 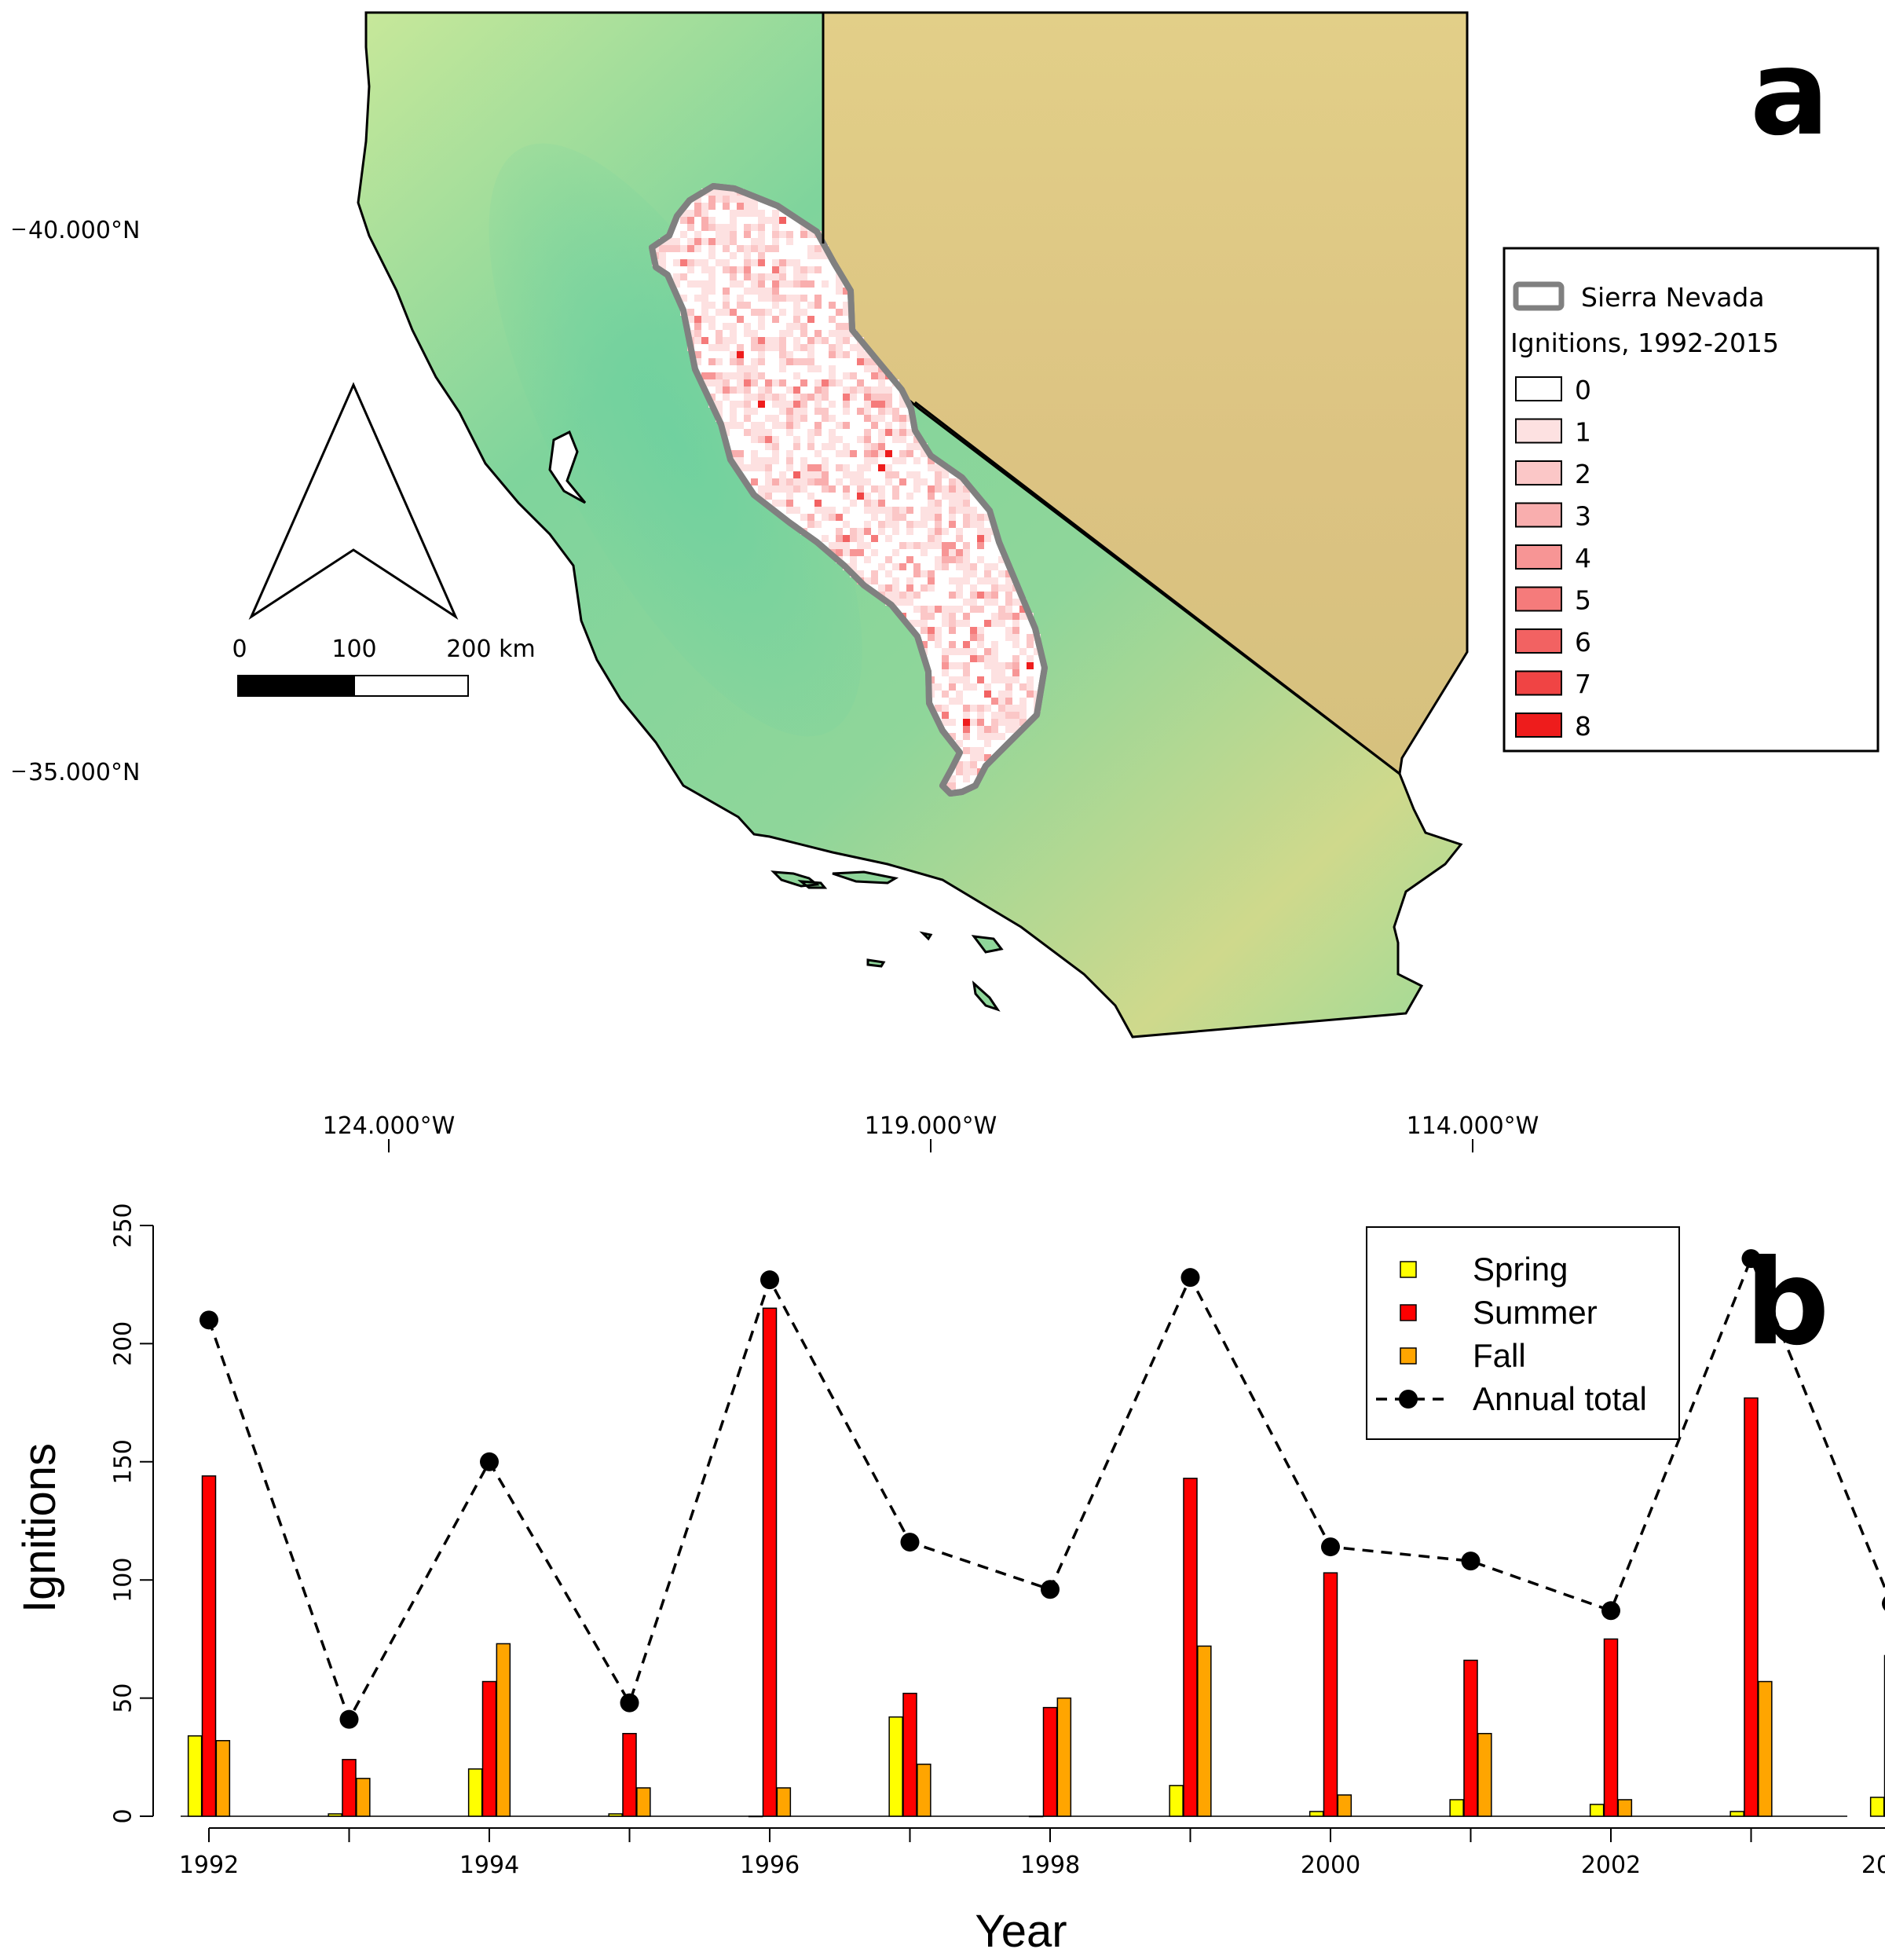 What do you see at coordinates (349, 1788) in the screenshot?
I see `bar-summer` at bounding box center [349, 1788].